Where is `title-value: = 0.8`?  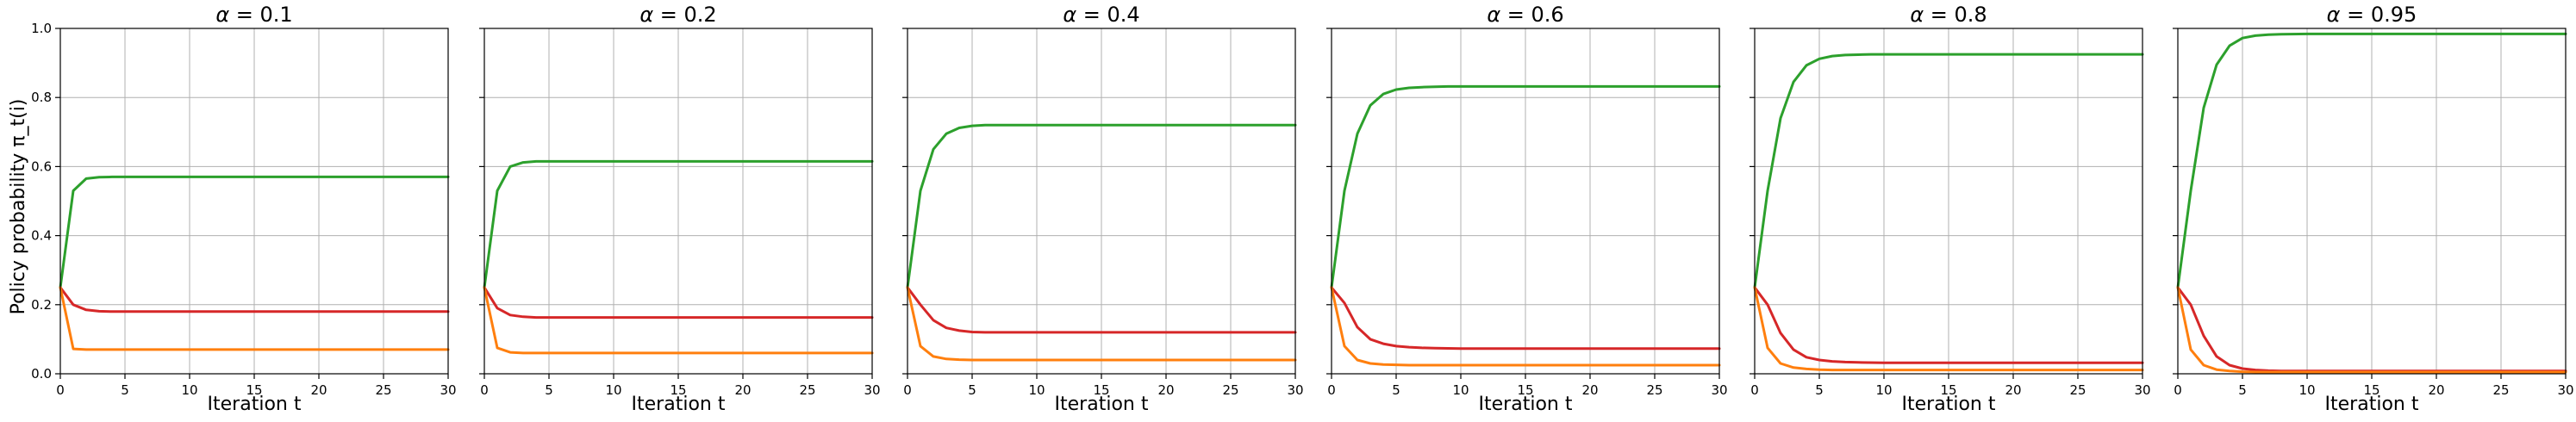 title-value: = 0.8 is located at coordinates (1955, 15).